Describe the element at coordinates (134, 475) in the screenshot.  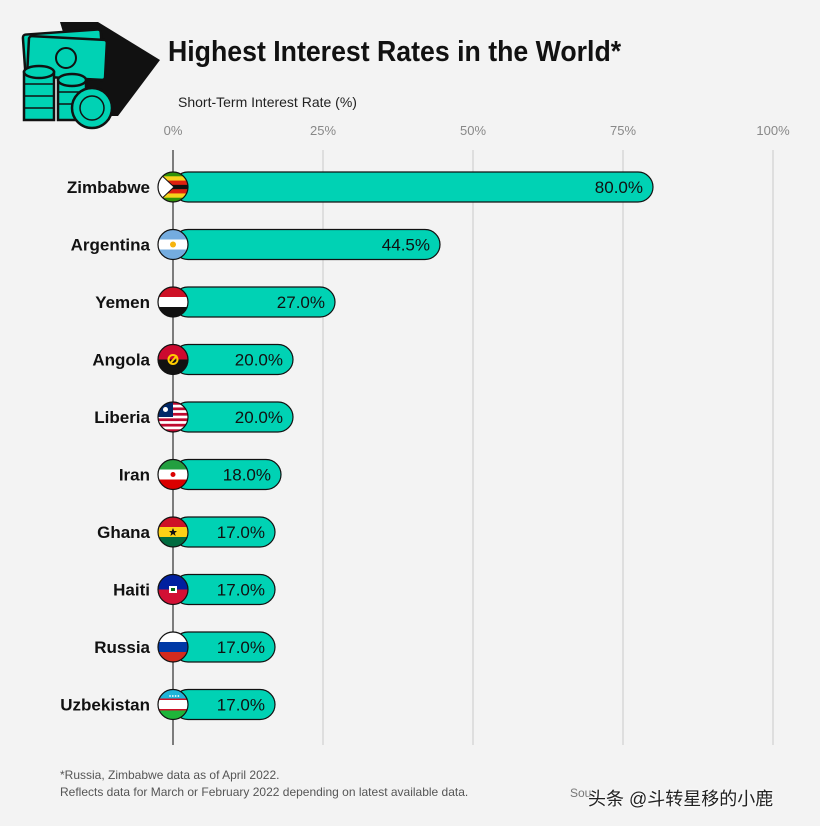
I see `category-label: Iran` at that location.